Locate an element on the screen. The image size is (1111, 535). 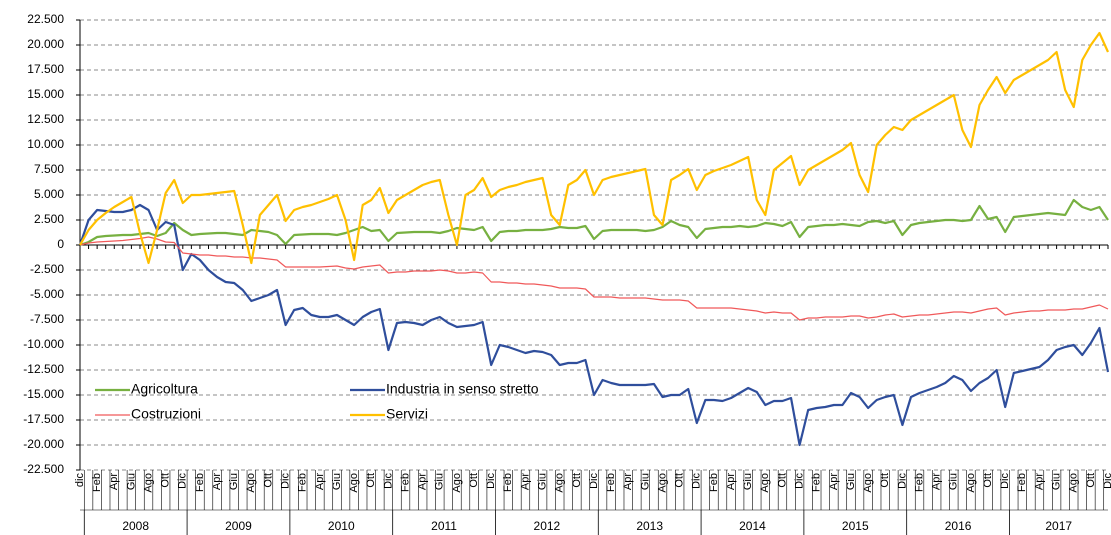
y-tick-label: 22.500 is located at coordinates (45, 19).